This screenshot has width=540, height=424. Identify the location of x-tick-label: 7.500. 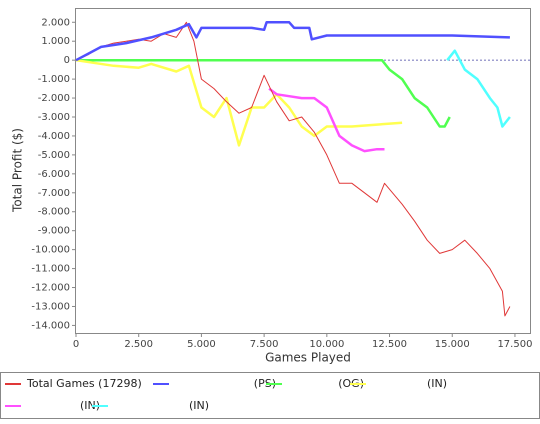
(264, 344).